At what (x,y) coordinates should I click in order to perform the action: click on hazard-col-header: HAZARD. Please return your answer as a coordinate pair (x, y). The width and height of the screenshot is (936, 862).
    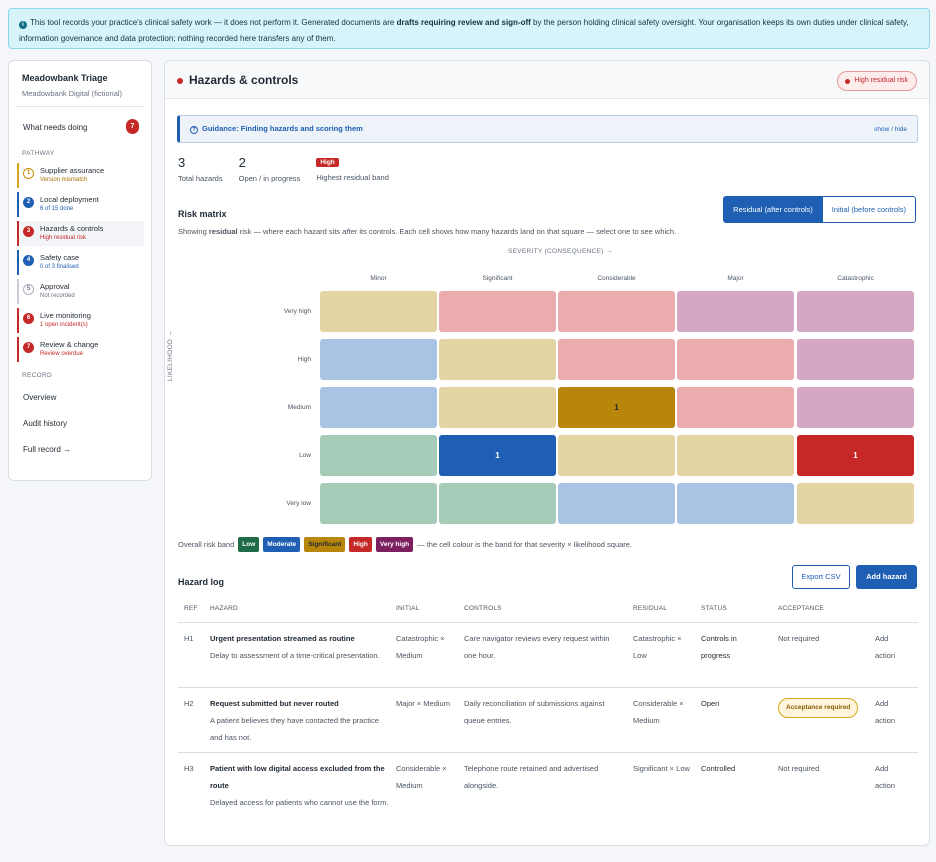
    Looking at the image, I should click on (224, 608).